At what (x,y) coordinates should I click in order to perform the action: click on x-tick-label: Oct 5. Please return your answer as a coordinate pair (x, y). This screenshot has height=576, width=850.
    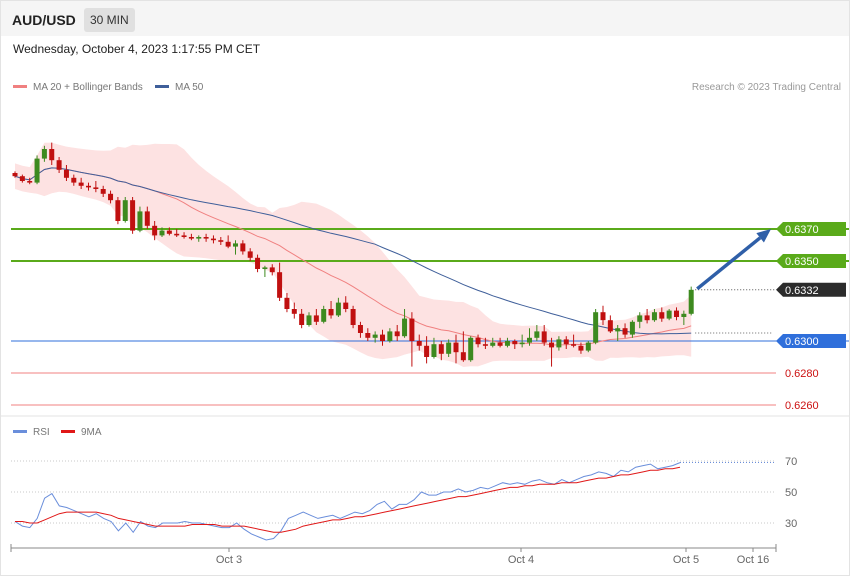
    Looking at the image, I should click on (686, 560).